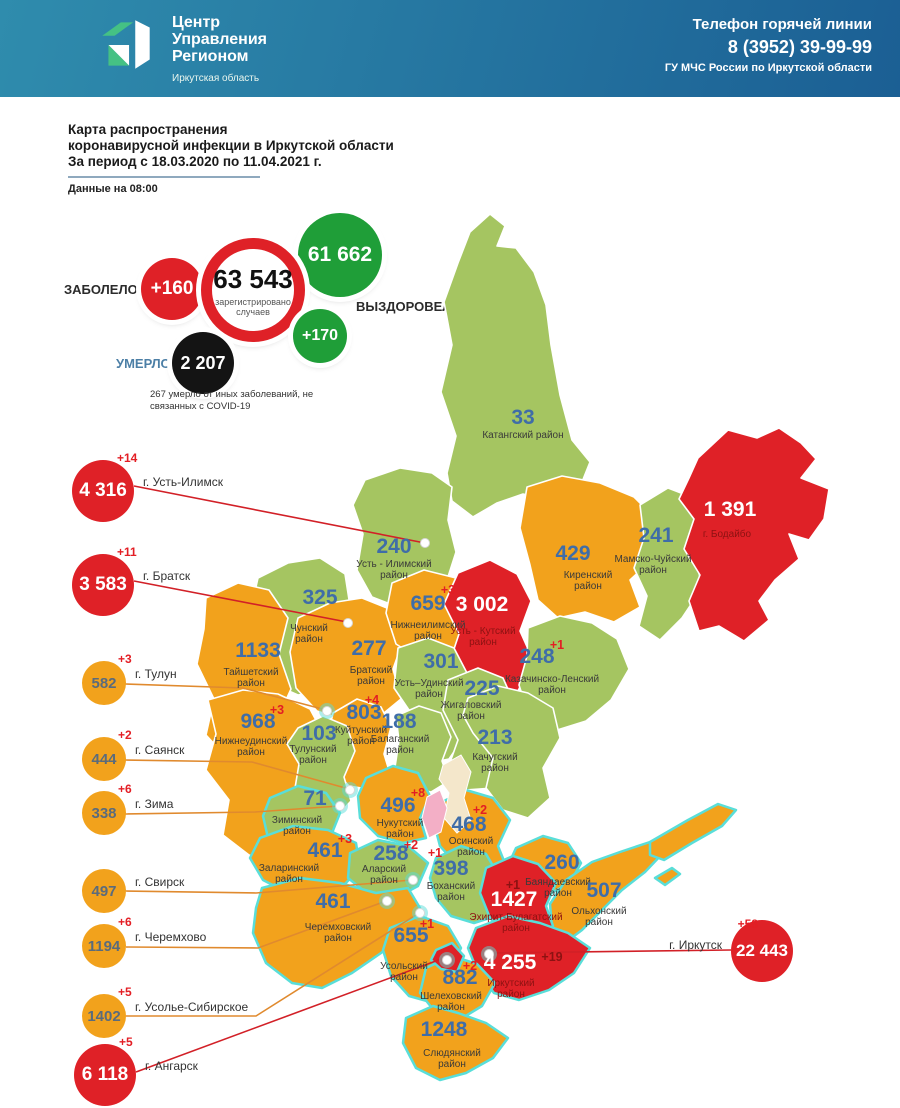 The image size is (900, 1108). Describe the element at coordinates (590, 549) in the screenshot. I see `region-kirensky` at that location.